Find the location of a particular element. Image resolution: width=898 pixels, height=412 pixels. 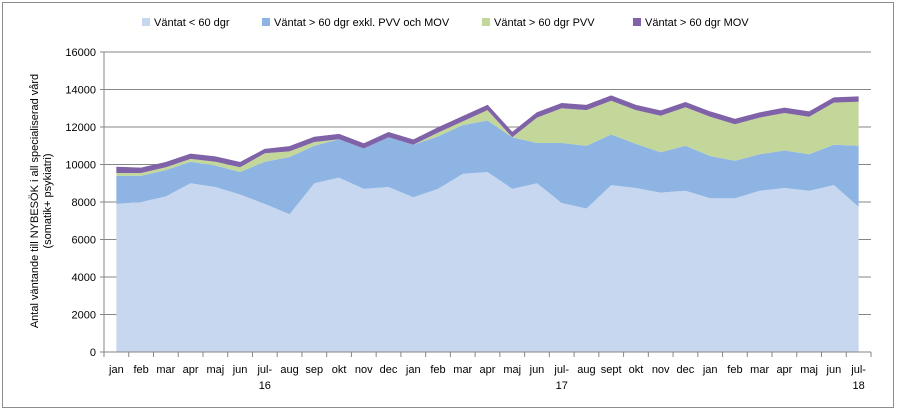

x-year-label: 18 is located at coordinates (859, 386).